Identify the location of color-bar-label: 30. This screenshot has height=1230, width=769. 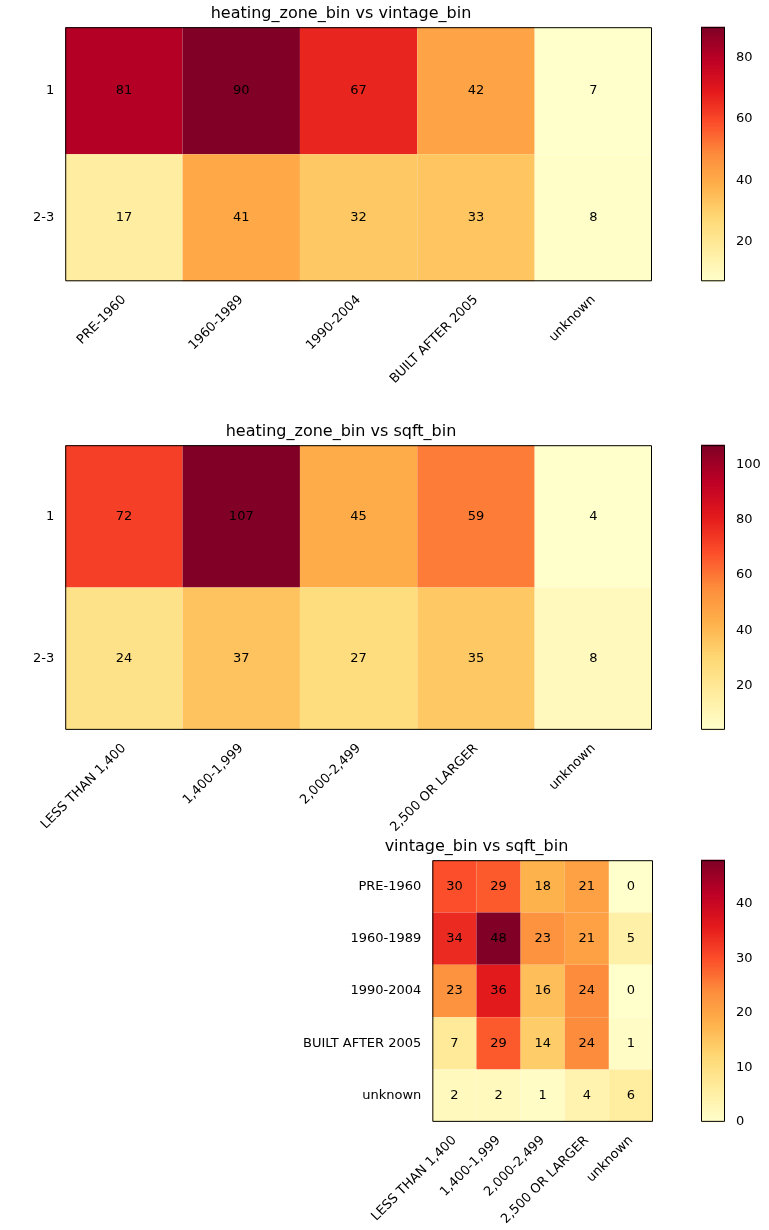
(744, 957).